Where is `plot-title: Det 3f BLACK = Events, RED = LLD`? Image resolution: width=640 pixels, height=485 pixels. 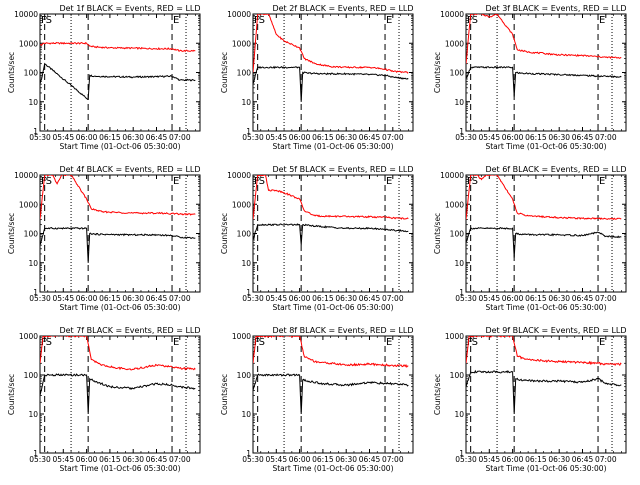 plot-title: Det 3f BLACK = Events, RED = LLD is located at coordinates (555, 8).